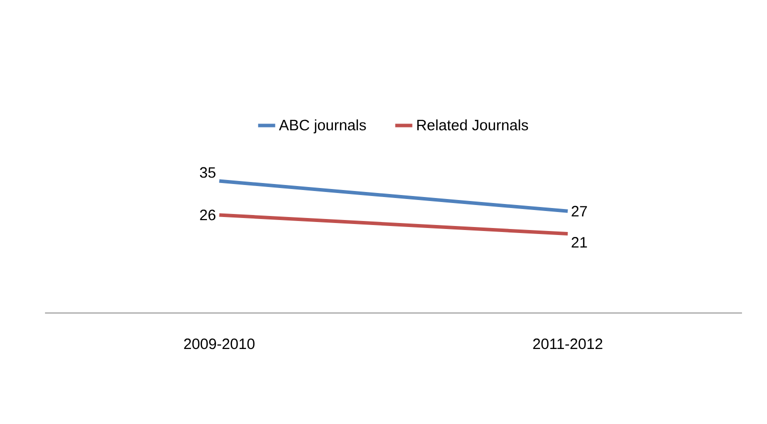 The image size is (767, 424). I want to click on legend-label: Related Journals, so click(472, 124).